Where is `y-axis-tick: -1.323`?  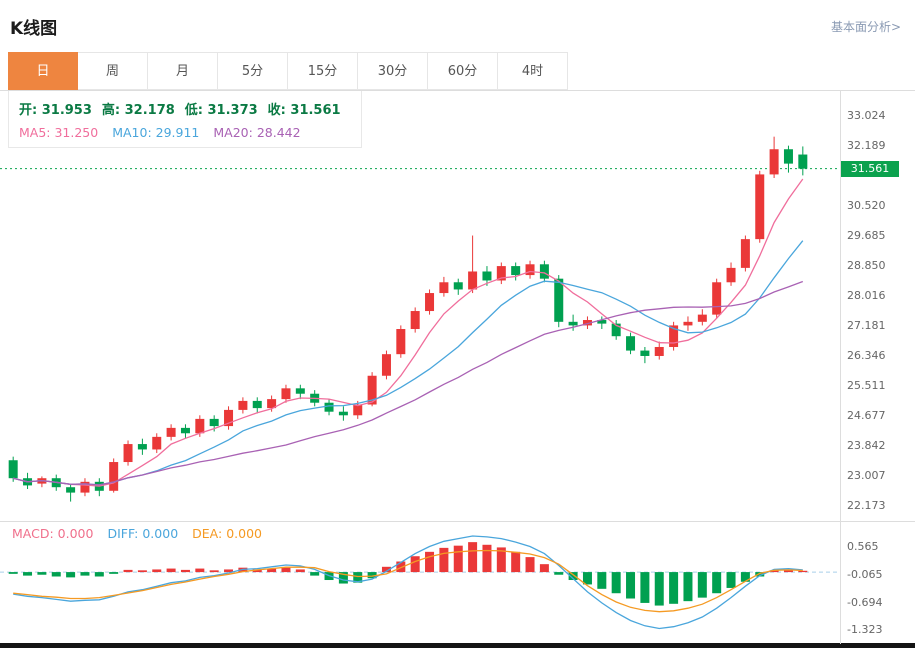
y-axis-tick: -1.323 is located at coordinates (865, 630).